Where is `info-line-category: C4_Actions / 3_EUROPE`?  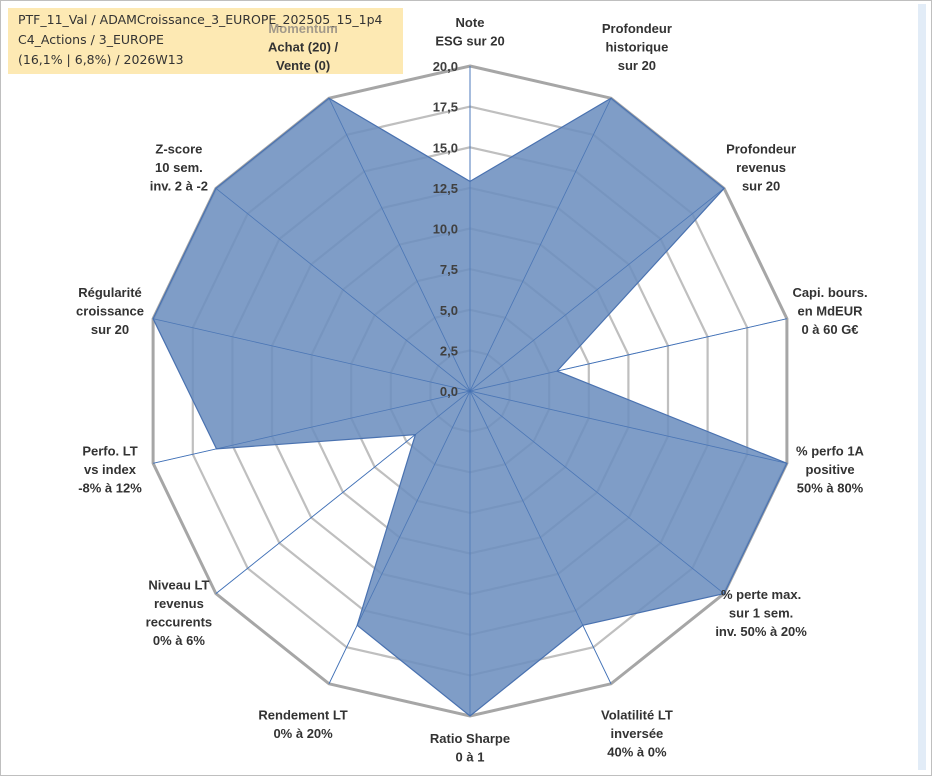 info-line-category: C4_Actions / 3_EUROPE is located at coordinates (91, 39).